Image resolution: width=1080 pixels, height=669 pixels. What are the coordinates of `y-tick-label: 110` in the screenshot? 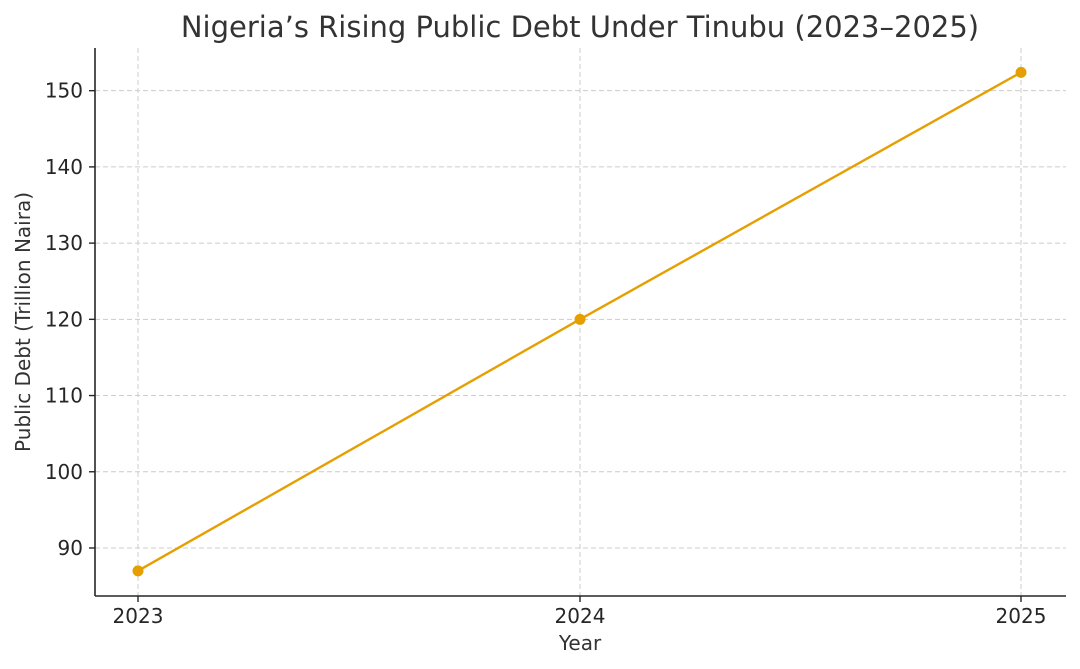 It's located at (64, 396).